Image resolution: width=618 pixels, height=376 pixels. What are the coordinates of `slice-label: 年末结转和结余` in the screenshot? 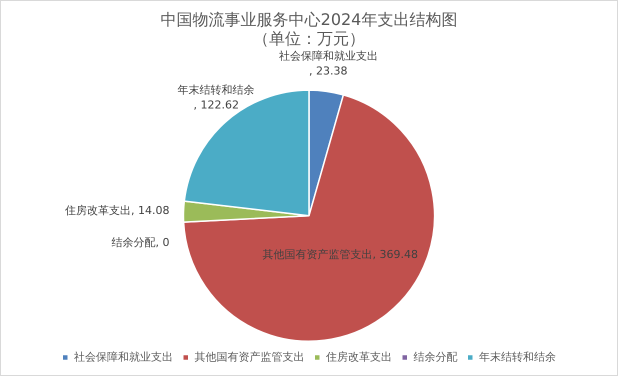 It's located at (216, 89).